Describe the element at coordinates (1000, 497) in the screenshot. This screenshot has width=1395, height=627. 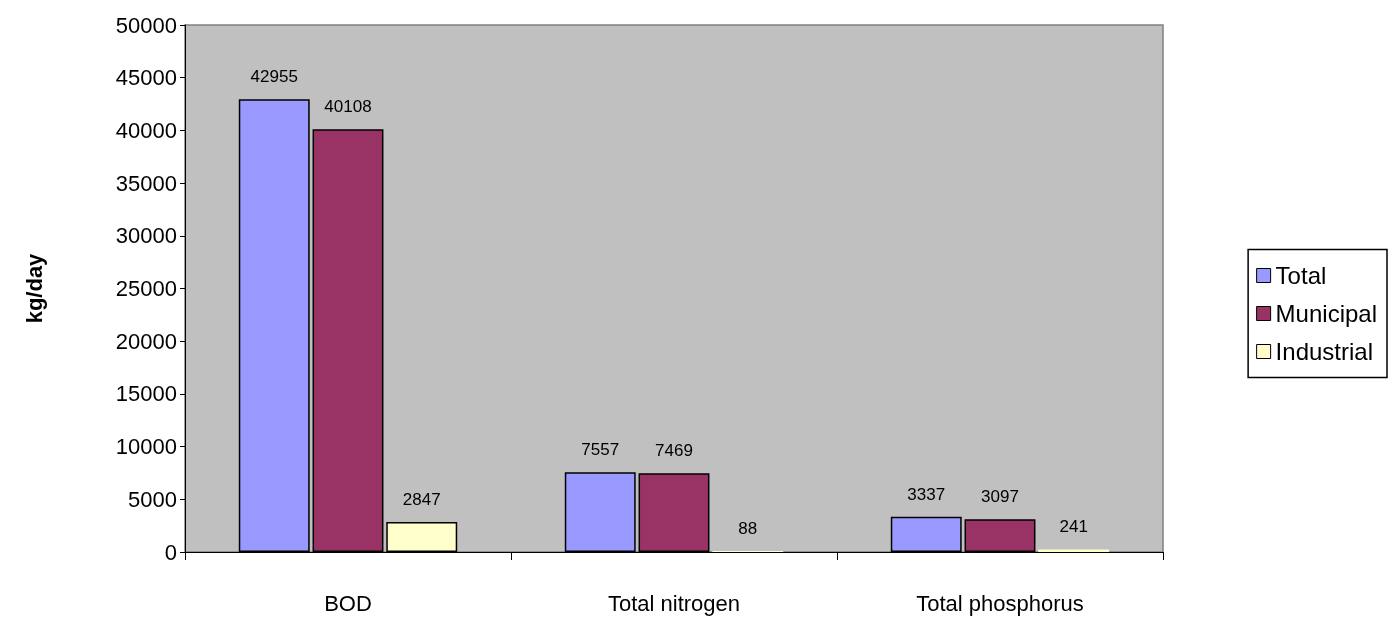
I see `data-label: 3097` at that location.